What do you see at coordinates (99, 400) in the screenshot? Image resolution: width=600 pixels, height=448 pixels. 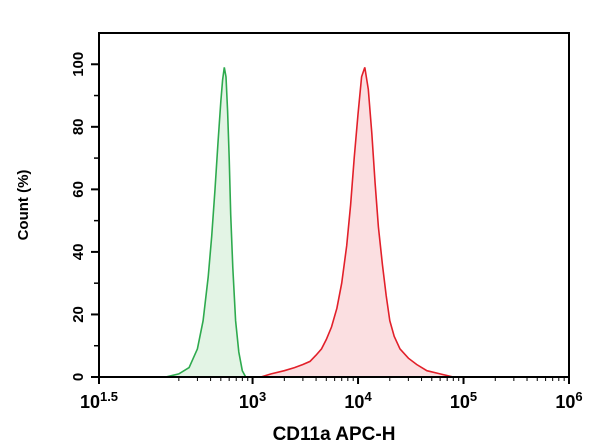 I see `x-tick-label-1.5: 101.5` at bounding box center [99, 400].